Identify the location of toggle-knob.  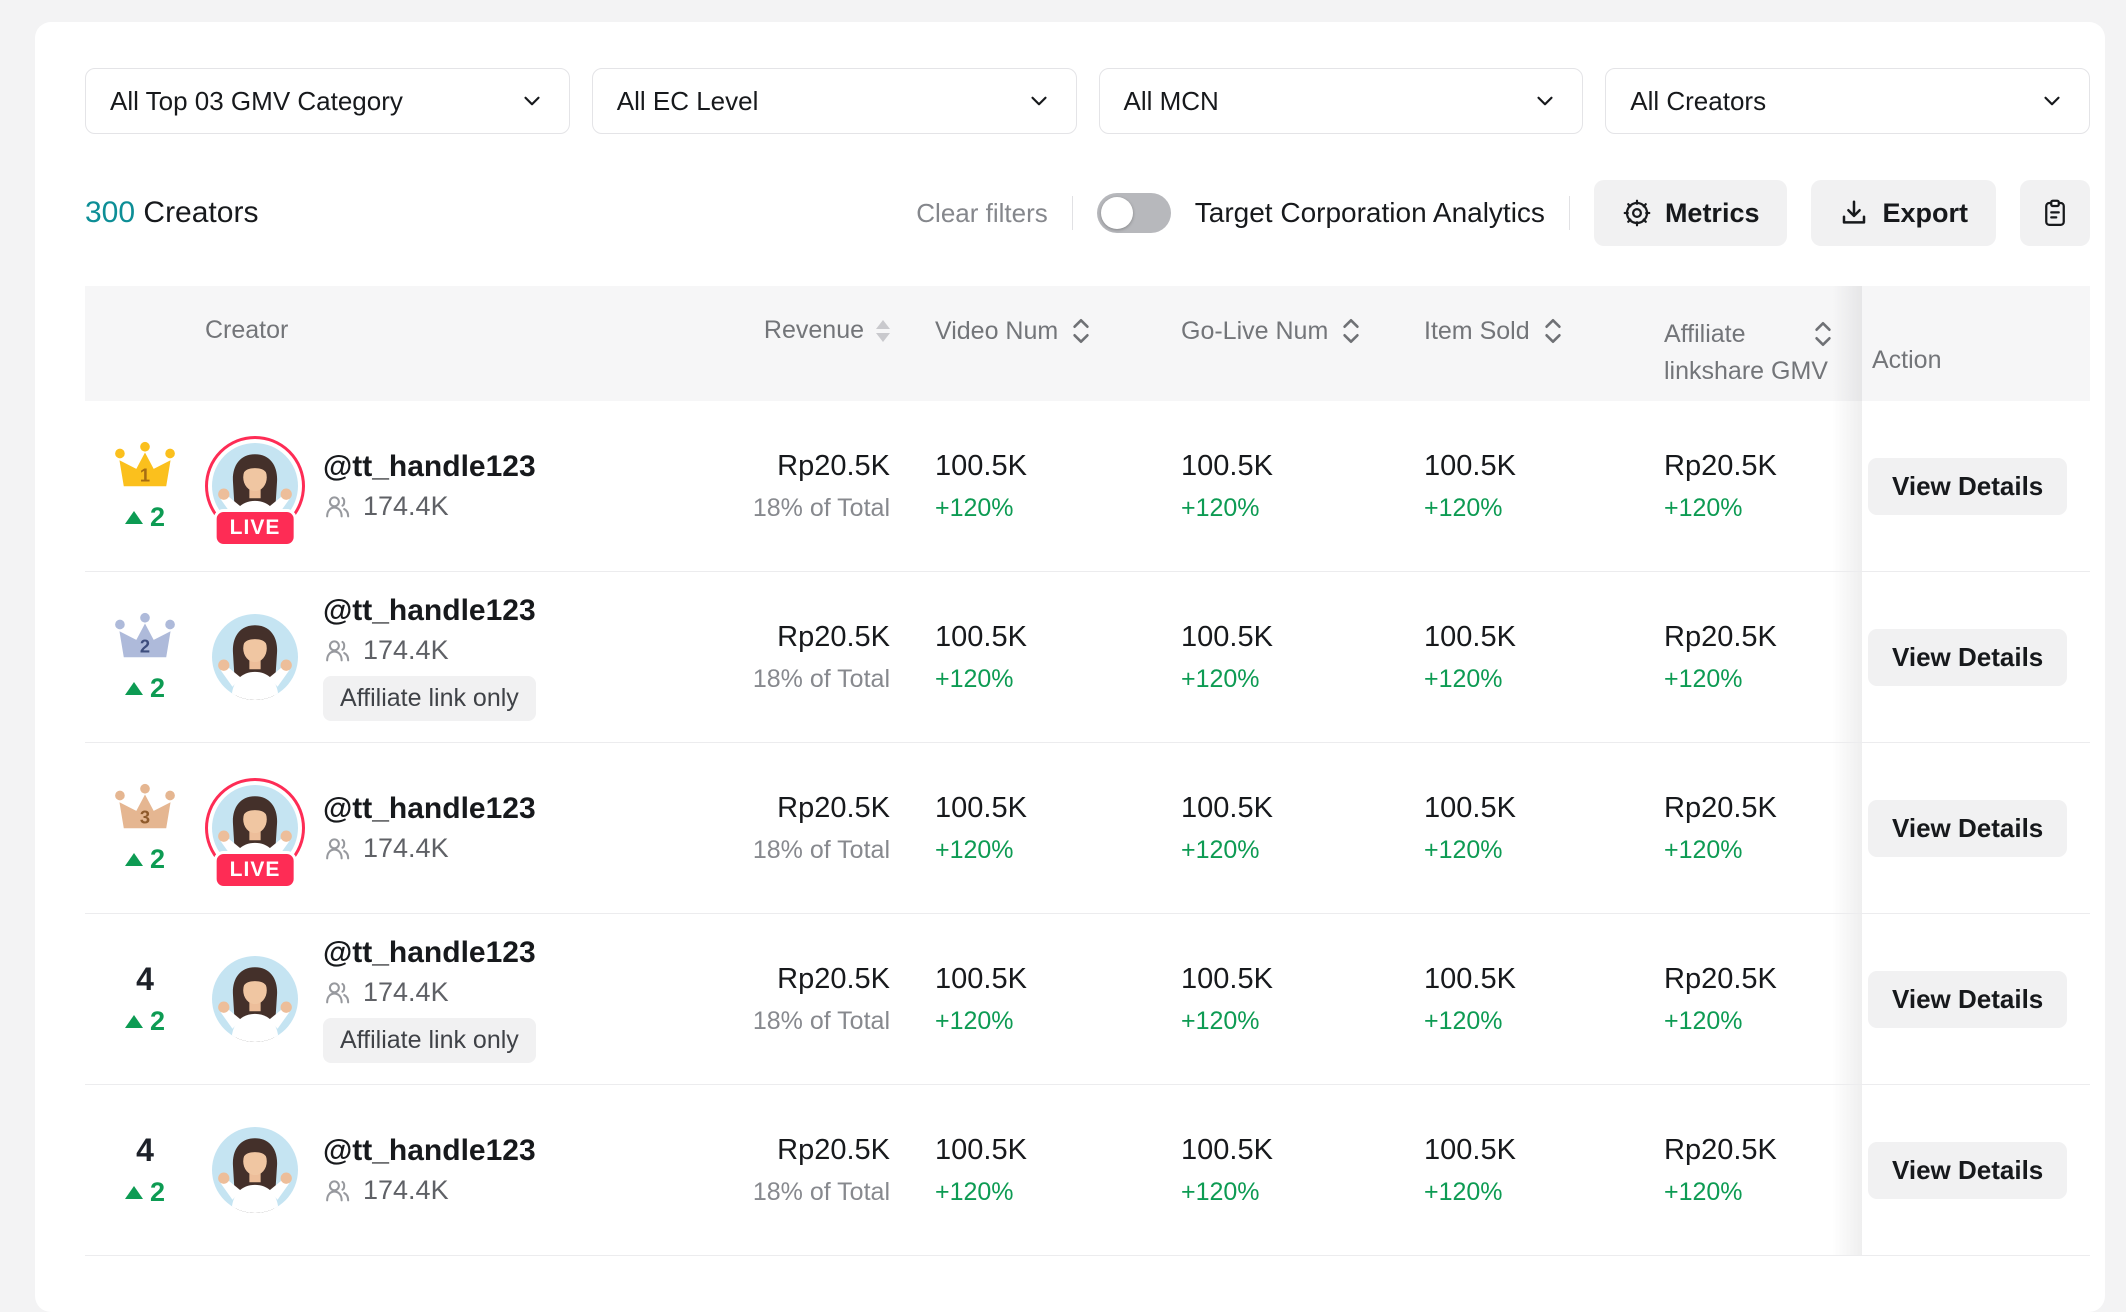
(1116, 213).